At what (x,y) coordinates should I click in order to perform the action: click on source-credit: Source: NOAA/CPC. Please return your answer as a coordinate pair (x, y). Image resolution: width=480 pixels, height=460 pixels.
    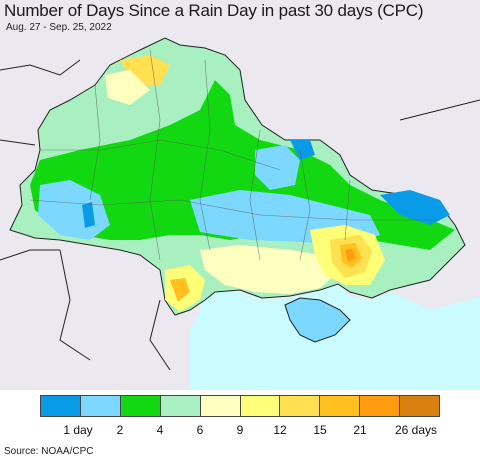
    Looking at the image, I should click on (49, 451).